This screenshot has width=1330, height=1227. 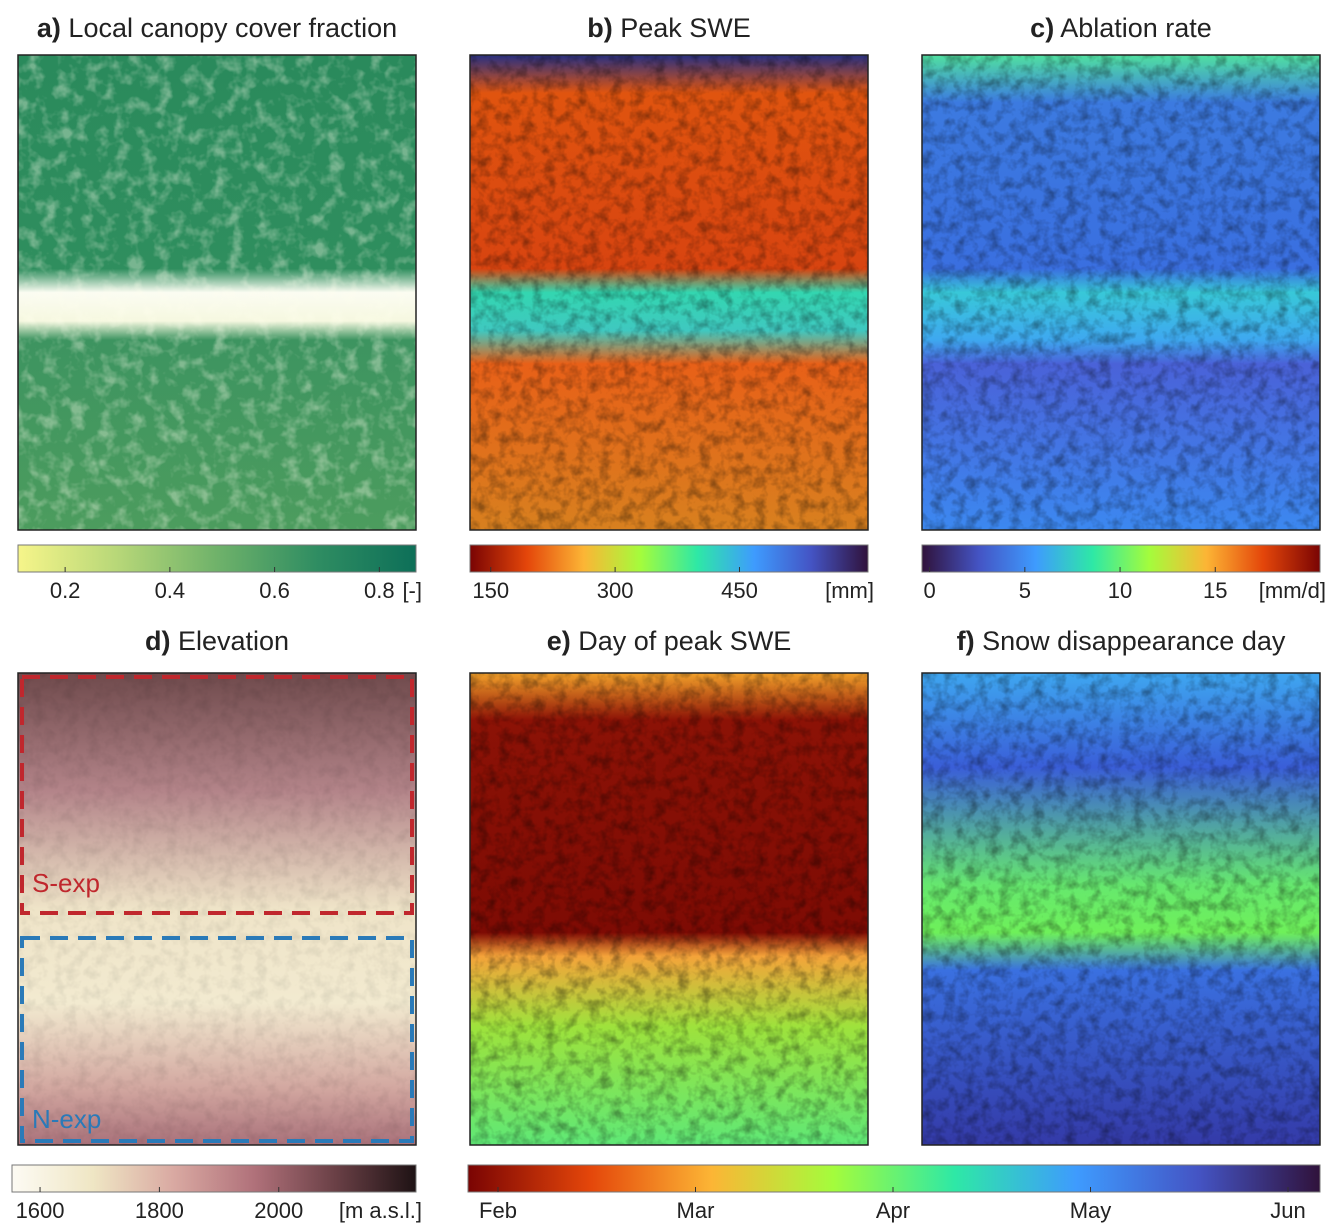 What do you see at coordinates (849, 590) in the screenshot?
I see `colorbar-unit: [mm]` at bounding box center [849, 590].